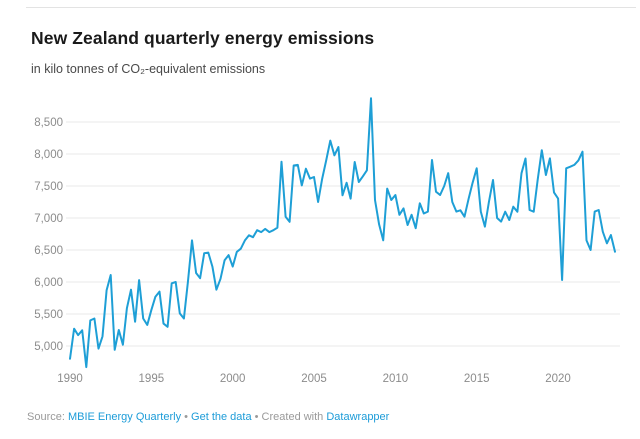 The height and width of the screenshot is (439, 640). I want to click on y-axis-tick-label: 7,000, so click(48, 219).